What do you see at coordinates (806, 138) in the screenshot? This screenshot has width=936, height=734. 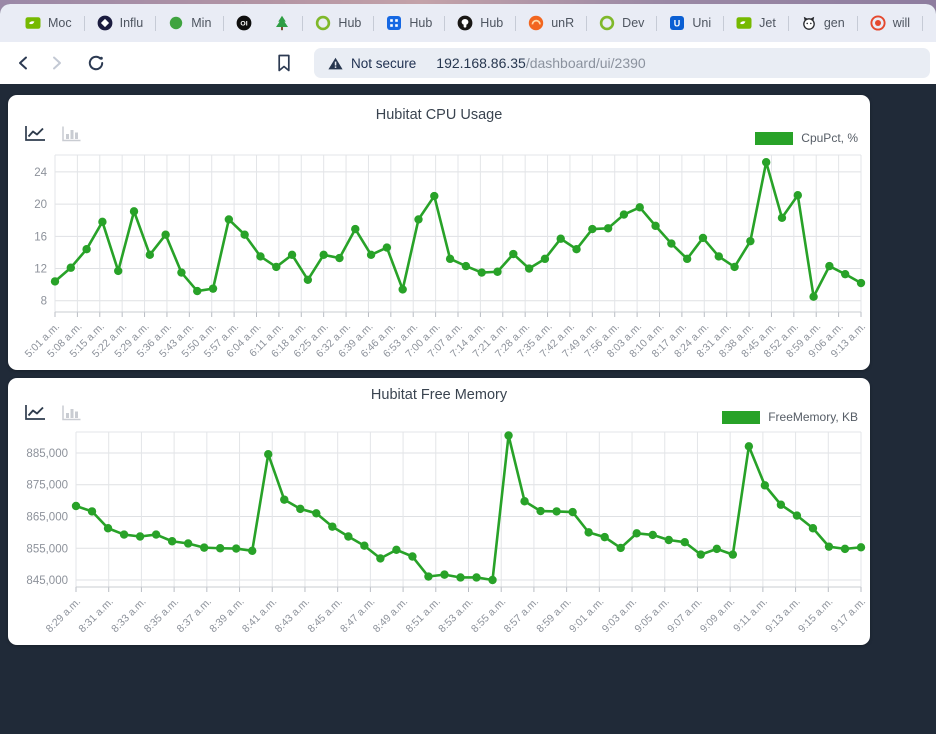 I see `cpu-legend: CpuPct, %` at bounding box center [806, 138].